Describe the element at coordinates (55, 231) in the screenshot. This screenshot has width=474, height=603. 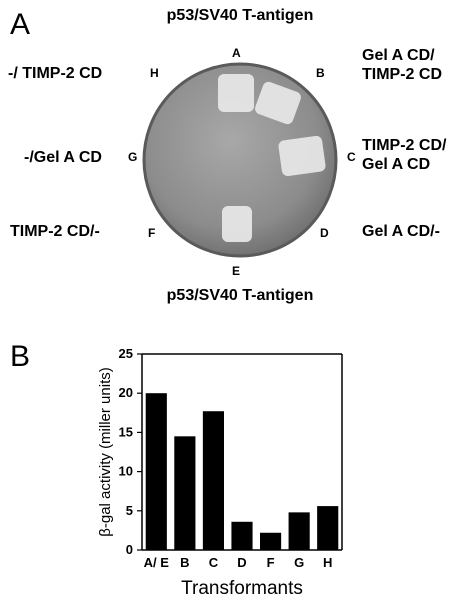
I see `label-f: TIMP-2 CD/-` at that location.